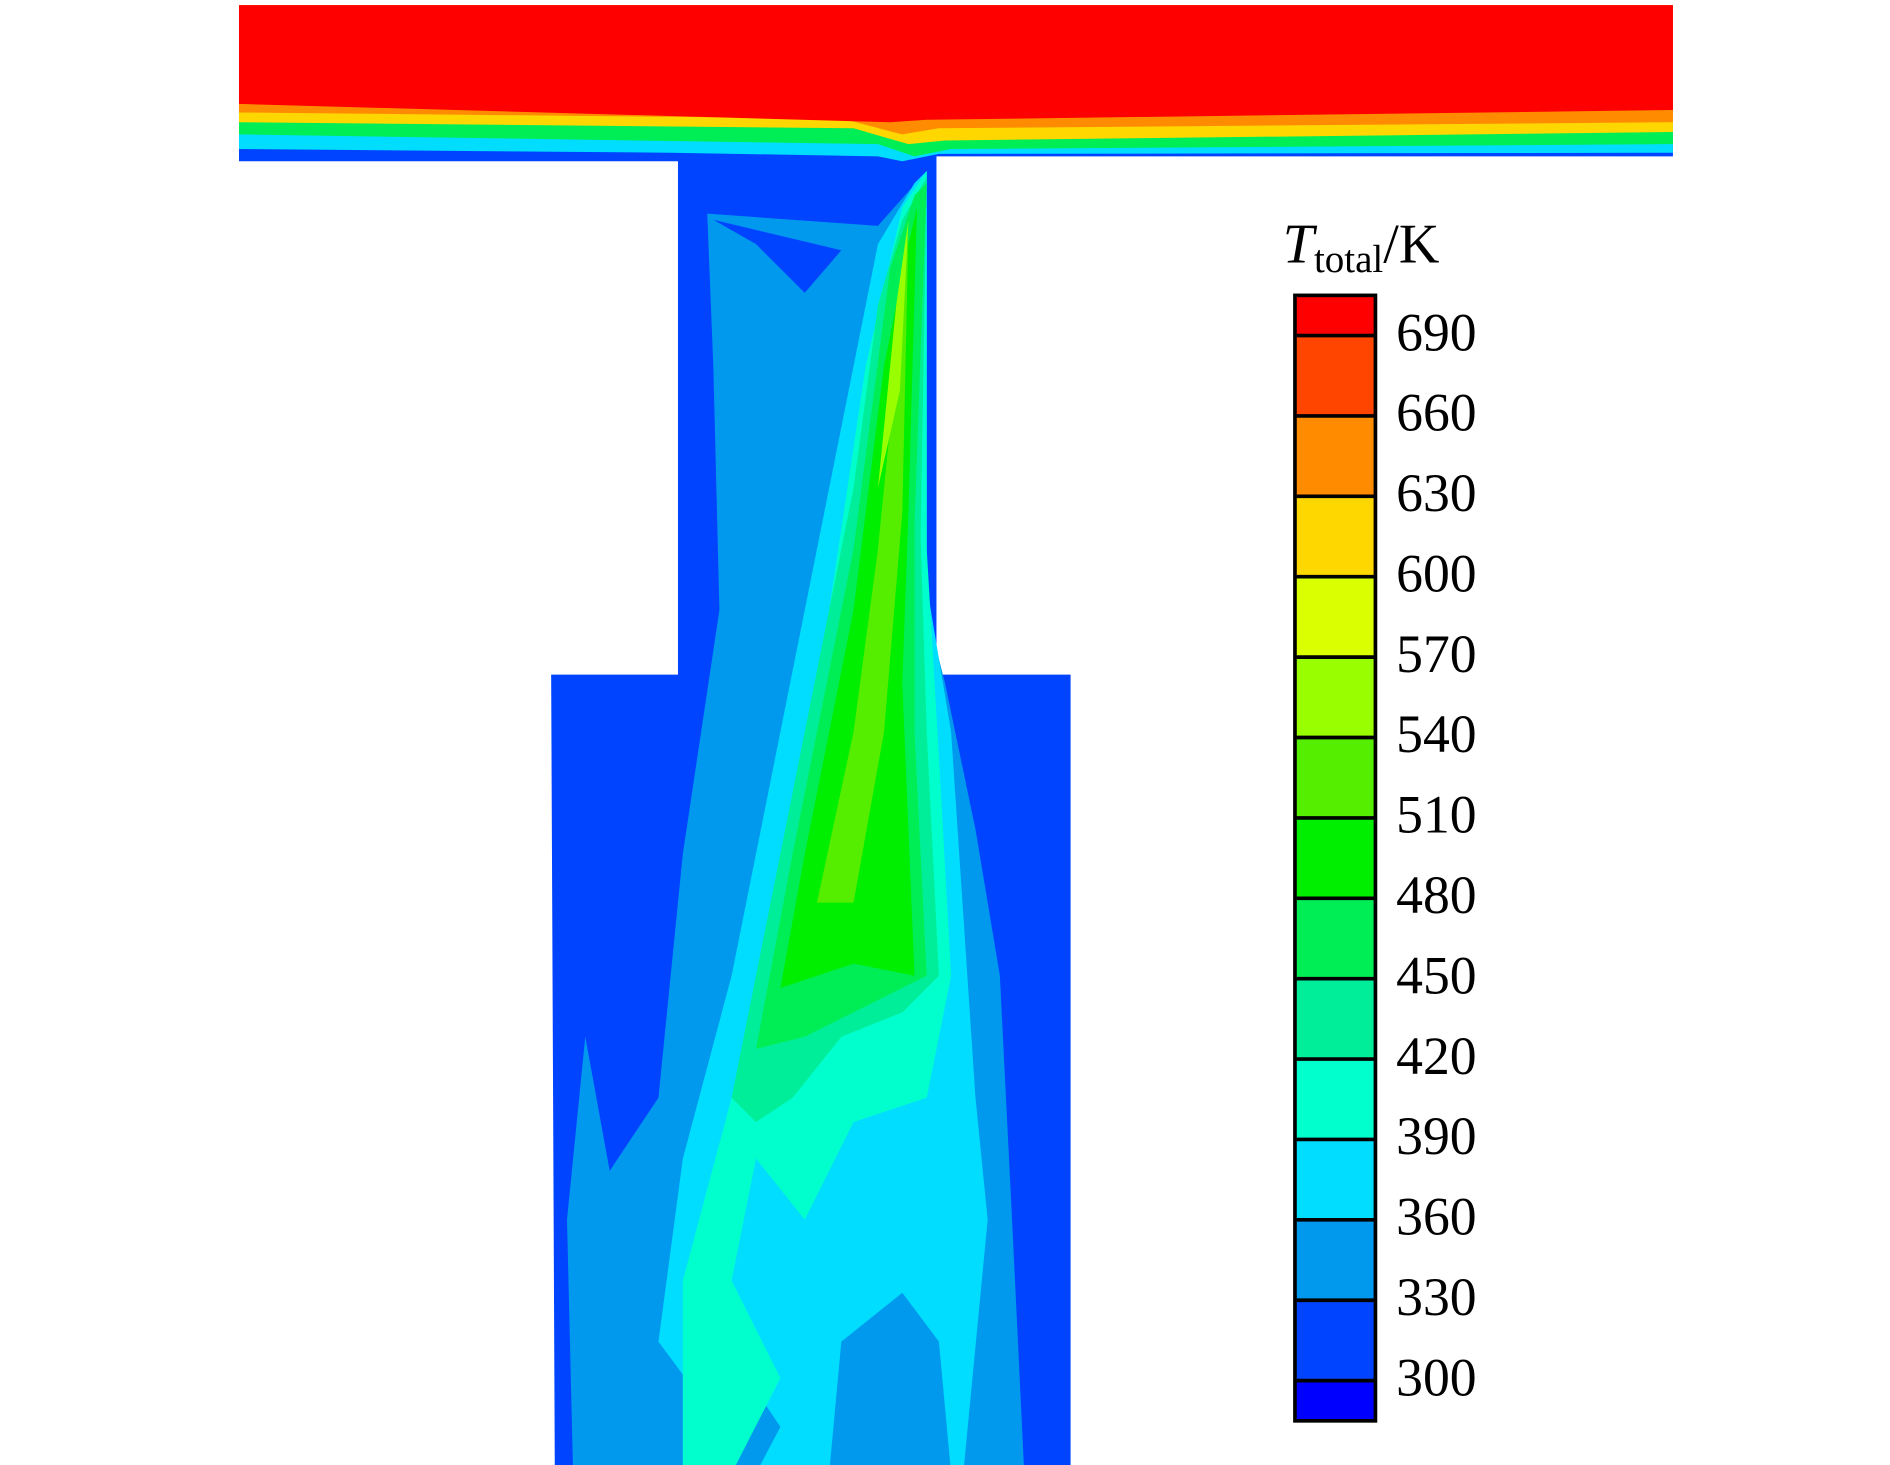  I want to click on colorbar-subscript: total, so click(1348, 259).